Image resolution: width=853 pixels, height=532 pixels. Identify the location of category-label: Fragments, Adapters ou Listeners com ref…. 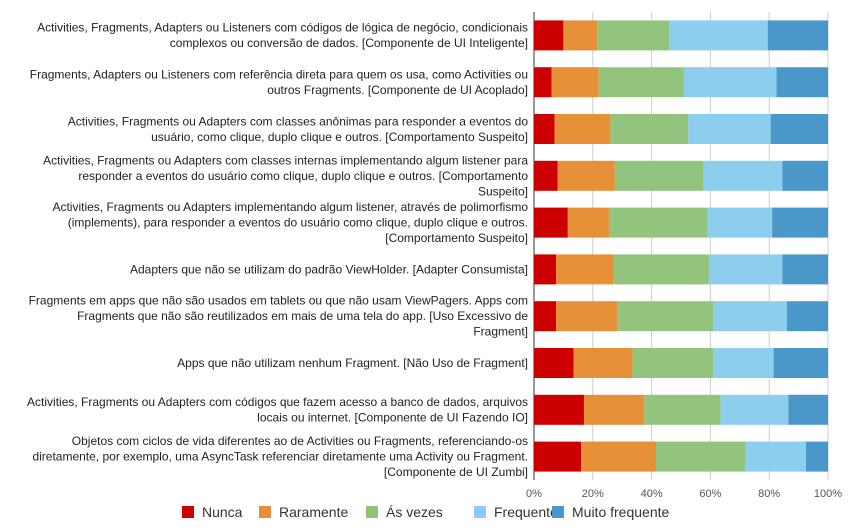
(279, 82).